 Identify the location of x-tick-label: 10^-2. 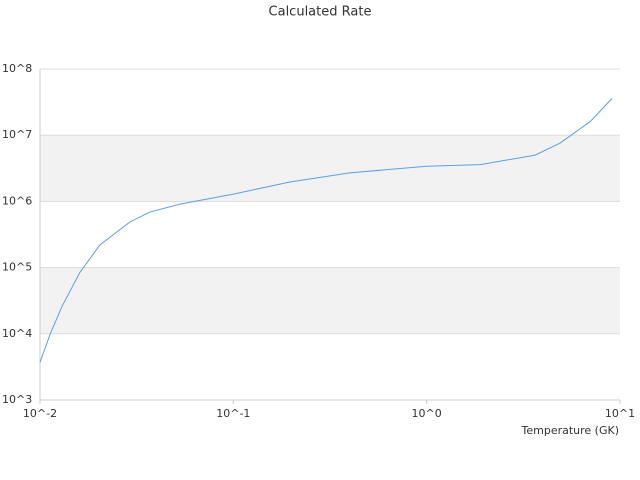
(40, 413).